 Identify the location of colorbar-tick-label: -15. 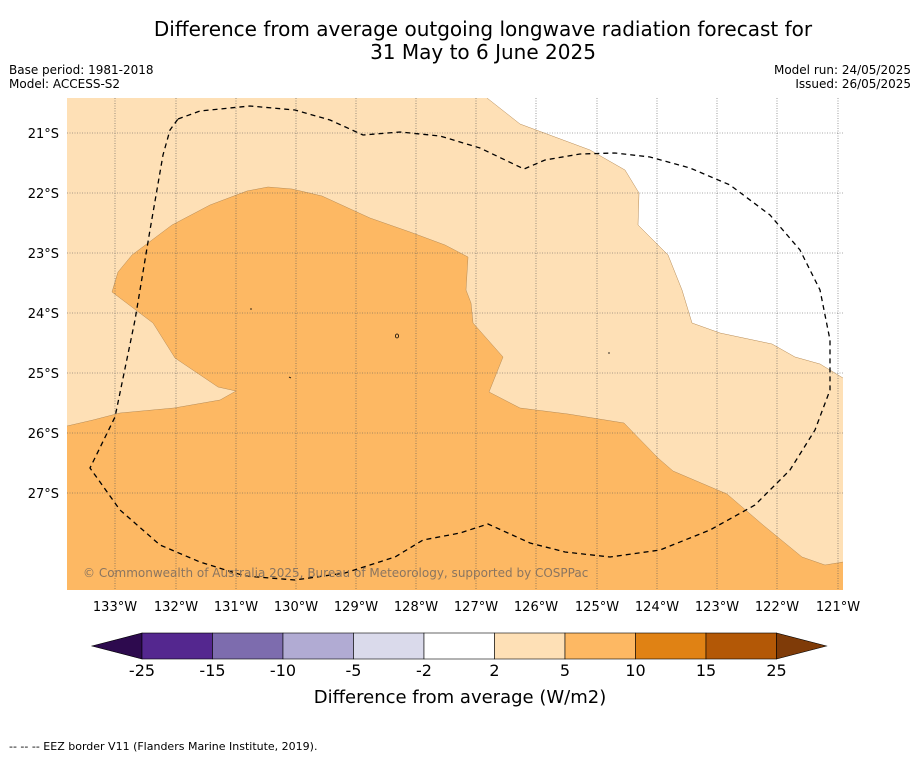
(212, 670).